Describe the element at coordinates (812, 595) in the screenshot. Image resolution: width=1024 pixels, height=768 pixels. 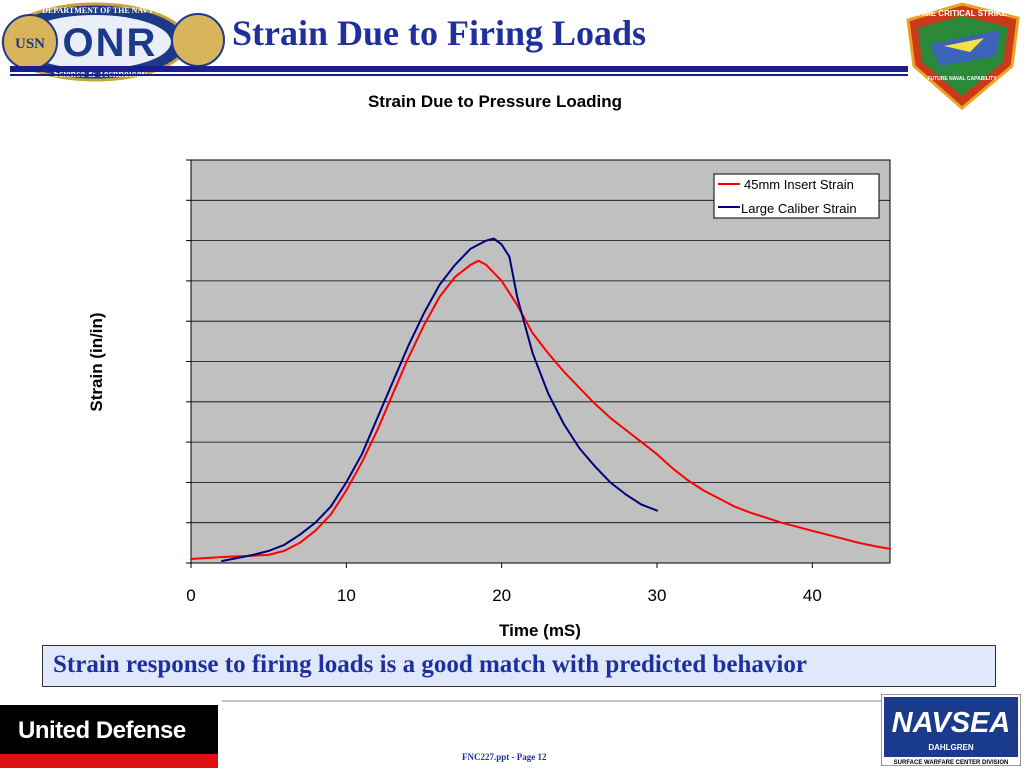
I see `x-tick-label: 40` at that location.